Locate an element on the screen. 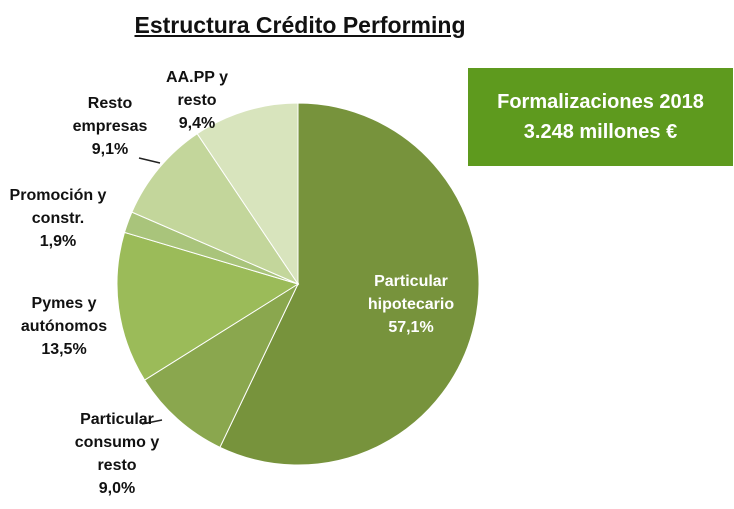  category-label: Particular hipotecario is located at coordinates (411, 293).